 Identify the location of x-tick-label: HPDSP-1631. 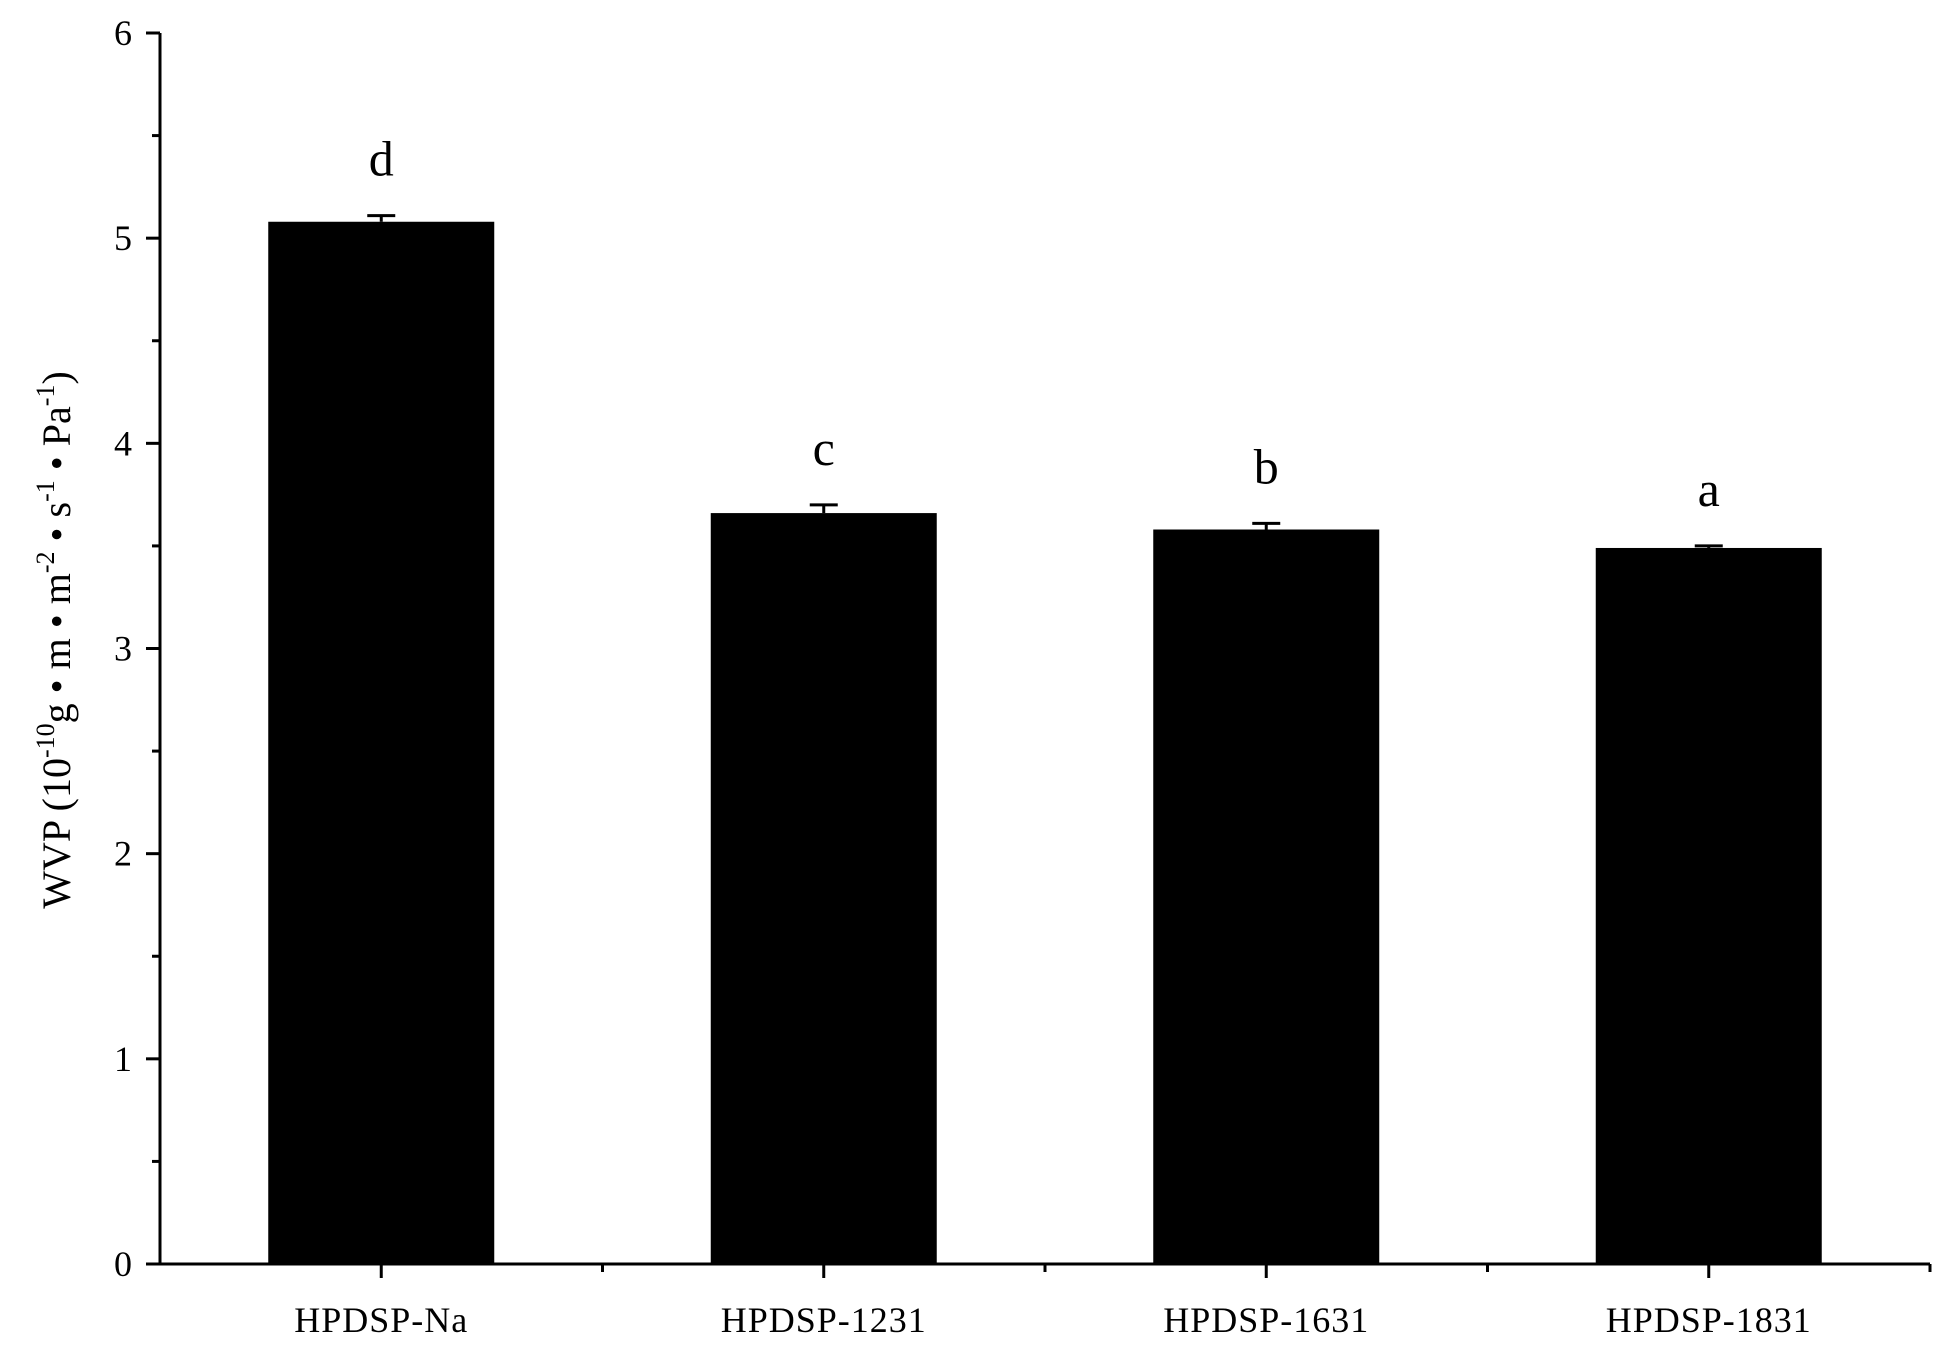
(1266, 1320).